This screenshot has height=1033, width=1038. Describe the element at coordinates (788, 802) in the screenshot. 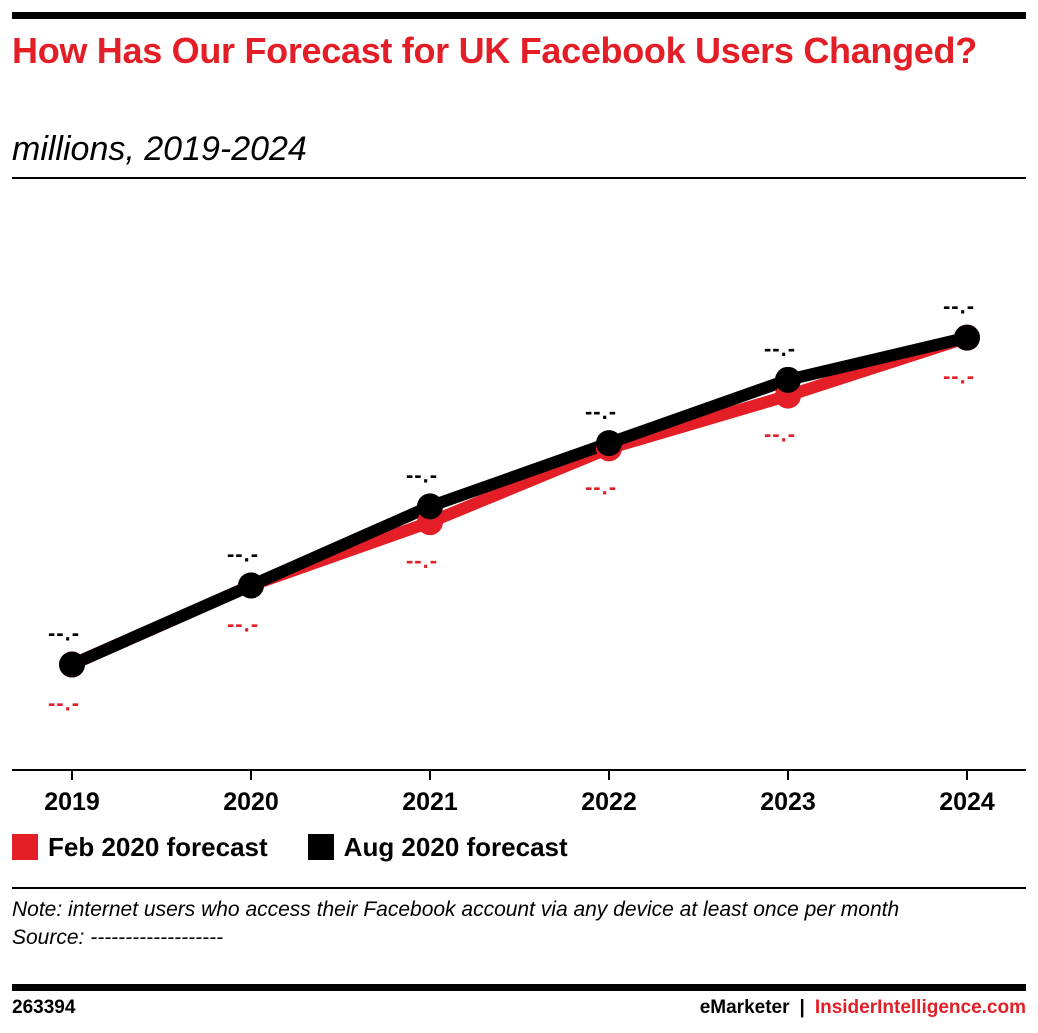

I see `x-tick-label: 2023` at that location.